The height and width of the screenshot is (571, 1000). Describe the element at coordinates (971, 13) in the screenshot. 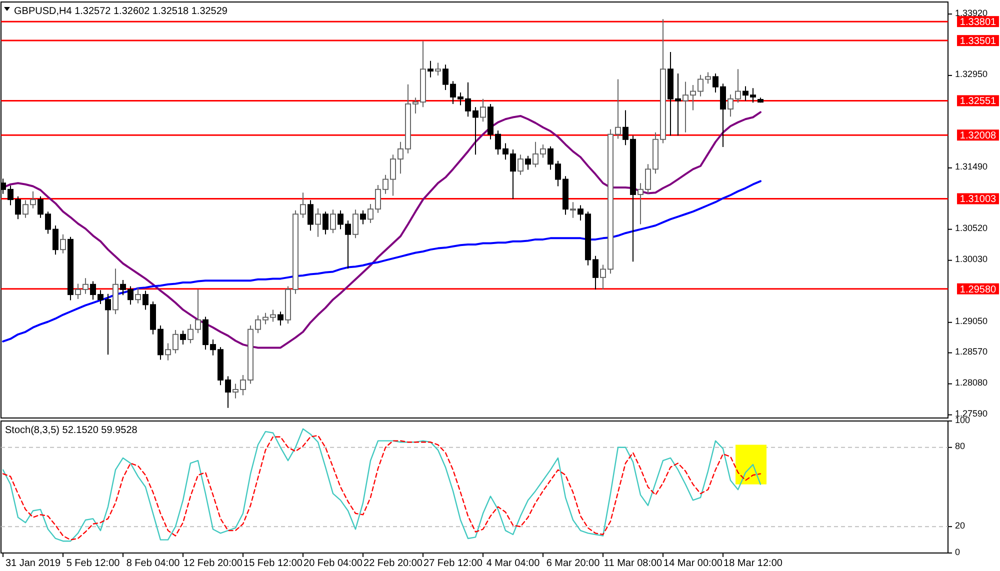

I see `y-tick-label: 1.33920` at that location.